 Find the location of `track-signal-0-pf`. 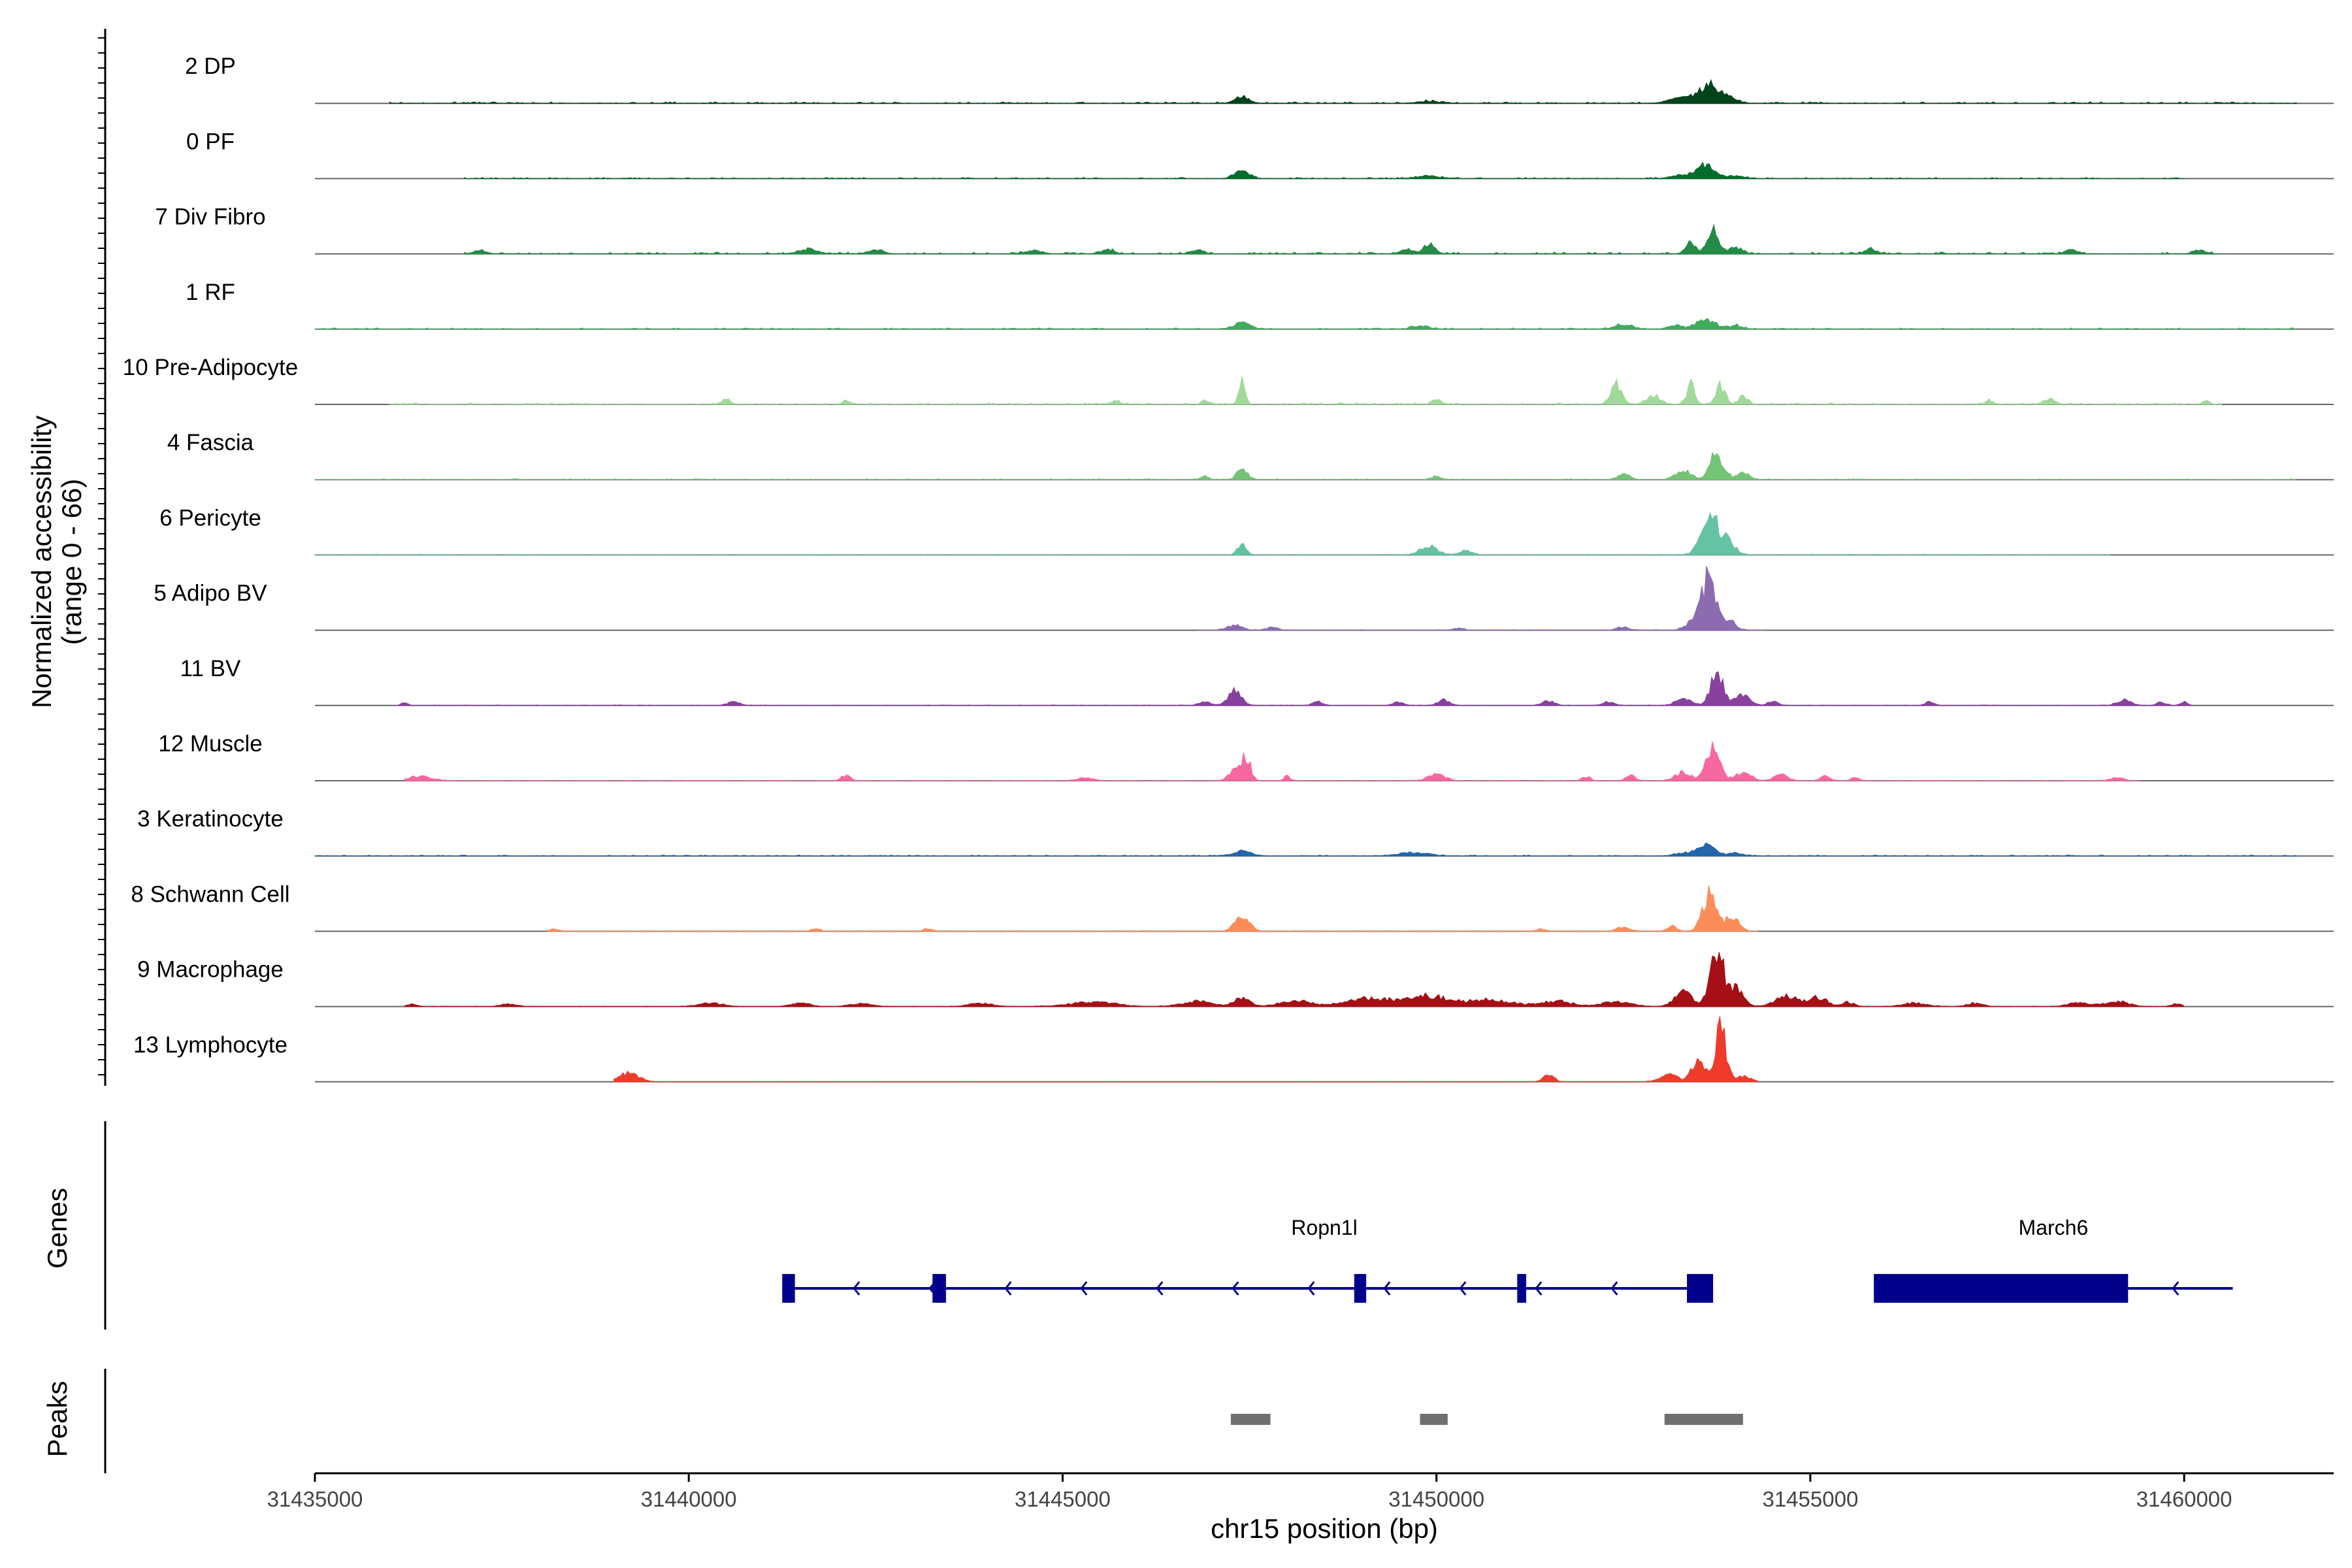

track-signal-0-pf is located at coordinates (1324, 170).